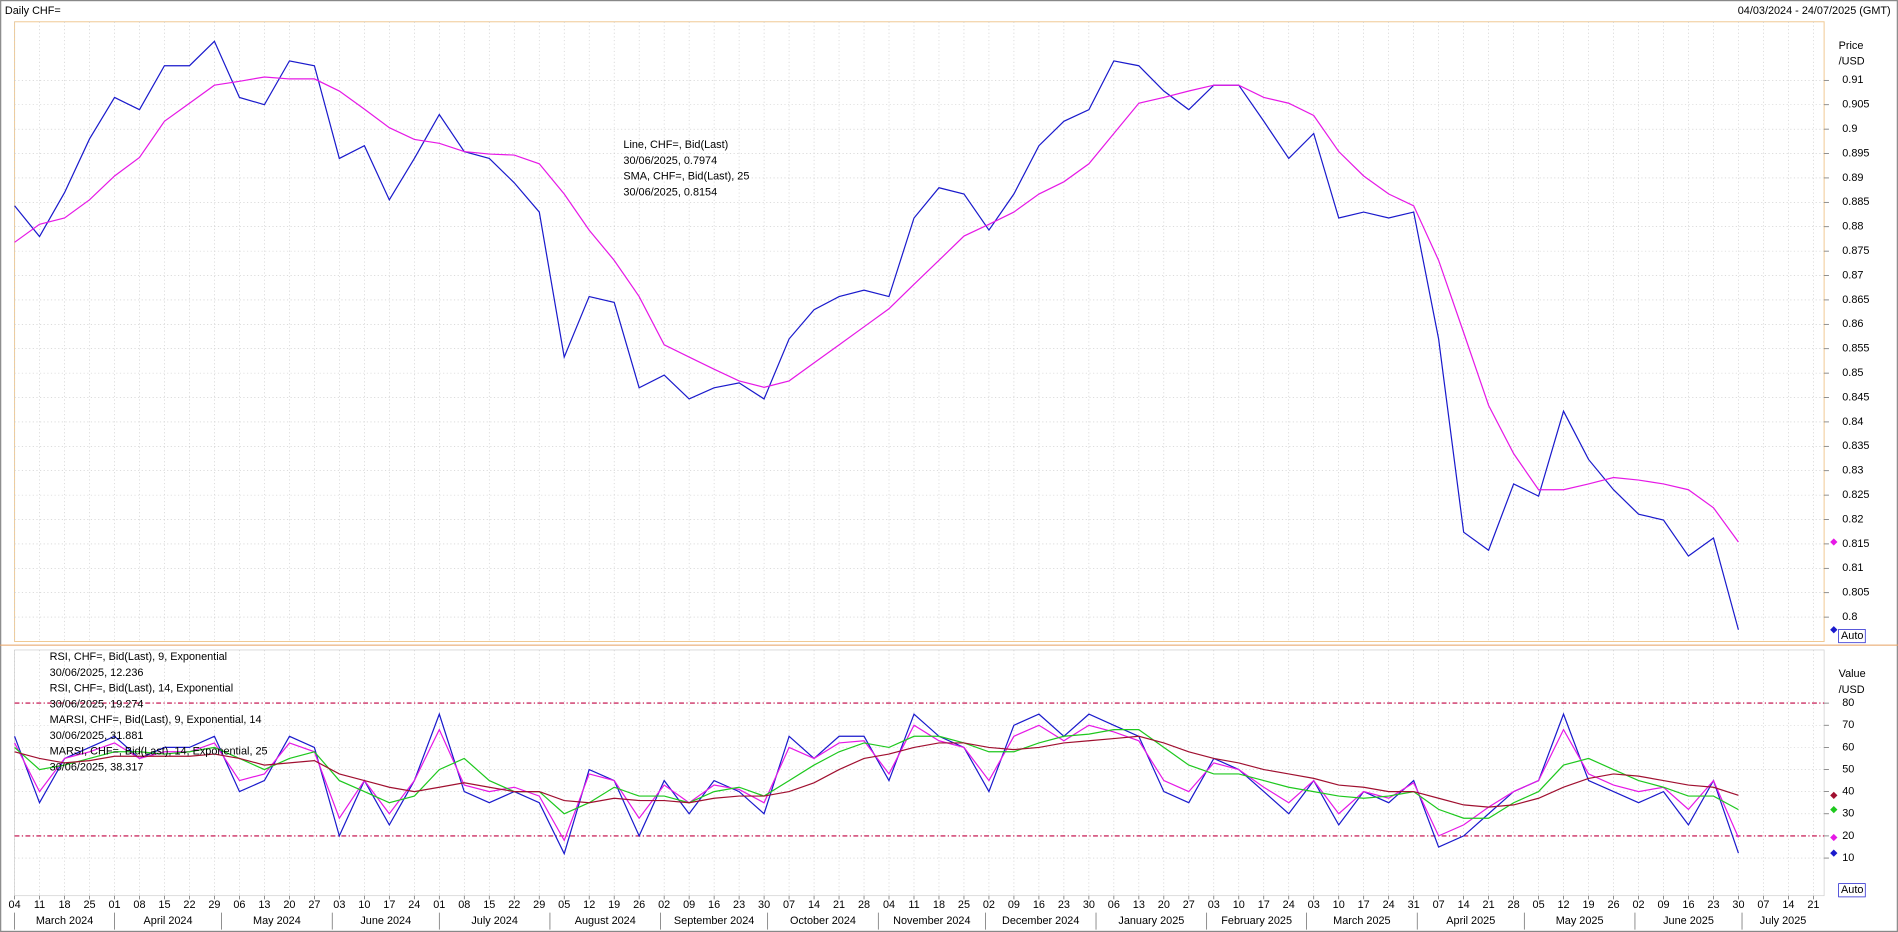 Image resolution: width=1898 pixels, height=932 pixels. What do you see at coordinates (97, 673) in the screenshot?
I see `legend-last-value: 30/06/2025, 12.236` at bounding box center [97, 673].